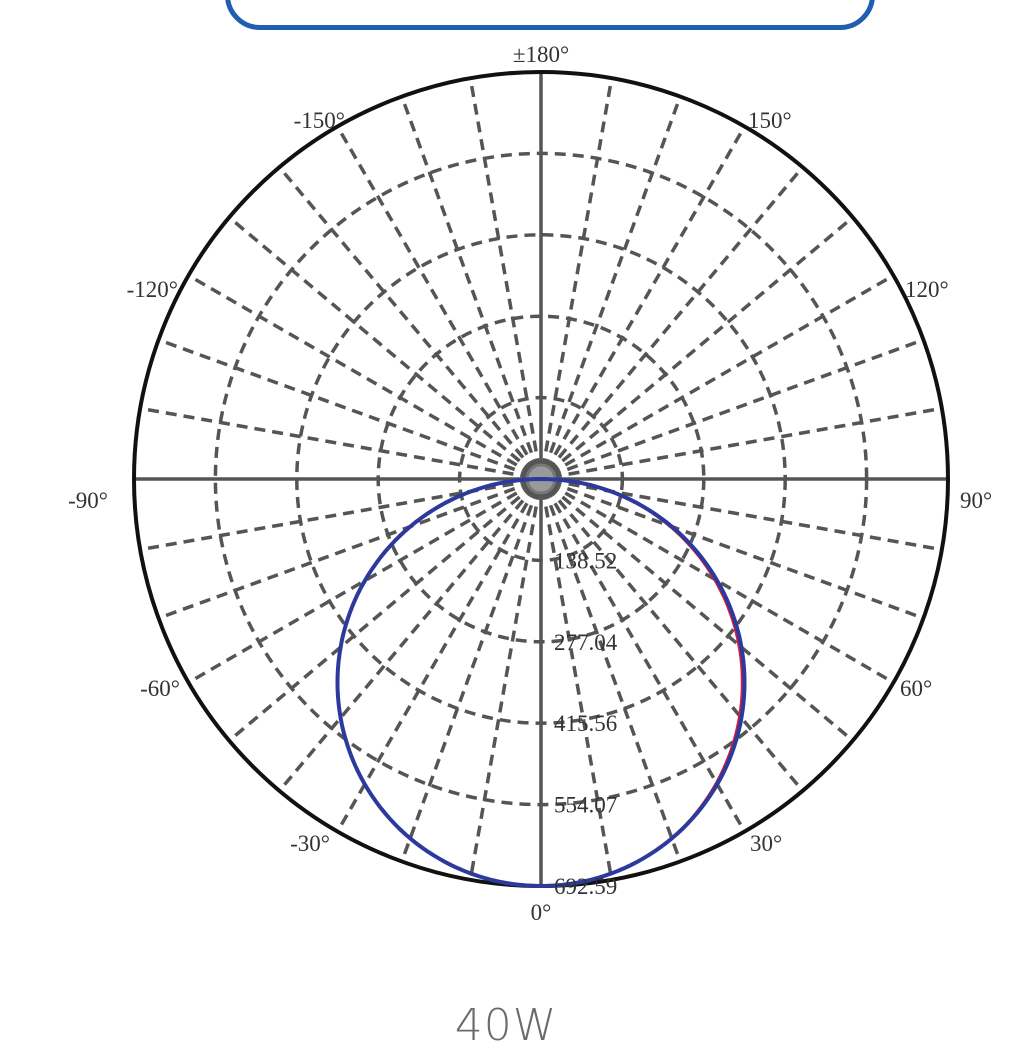 The image size is (1012, 1051). I want to click on angle-label-0: 0°, so click(541, 912).